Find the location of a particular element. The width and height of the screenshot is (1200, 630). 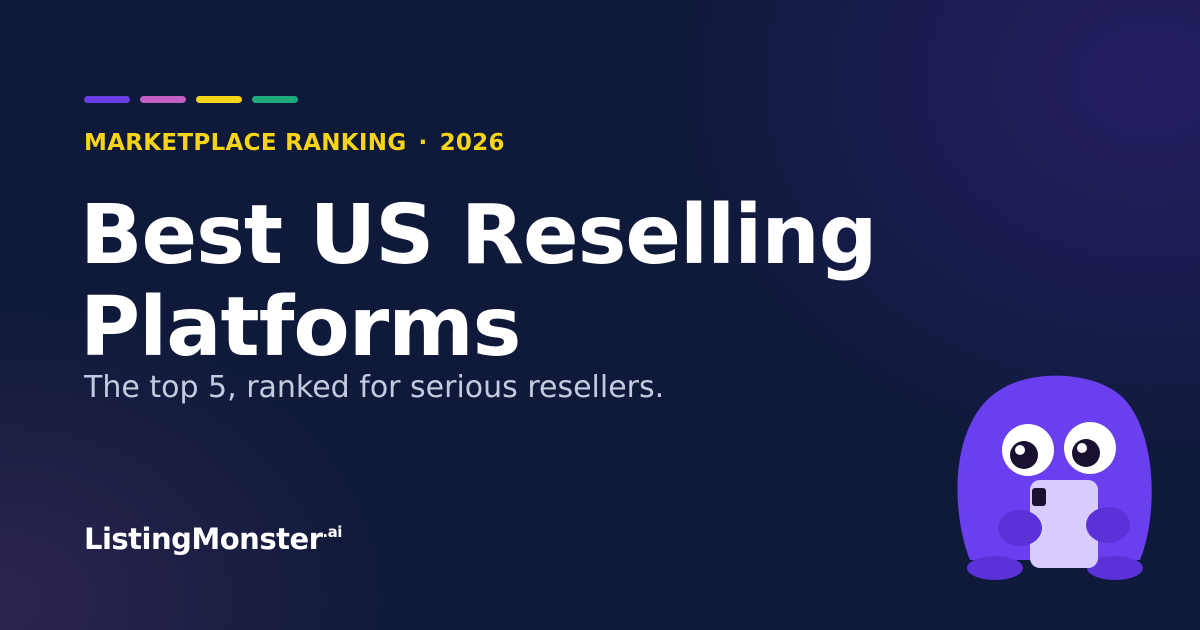

eyebrow-text: MARKETPLACE RANKING is located at coordinates (245, 143).